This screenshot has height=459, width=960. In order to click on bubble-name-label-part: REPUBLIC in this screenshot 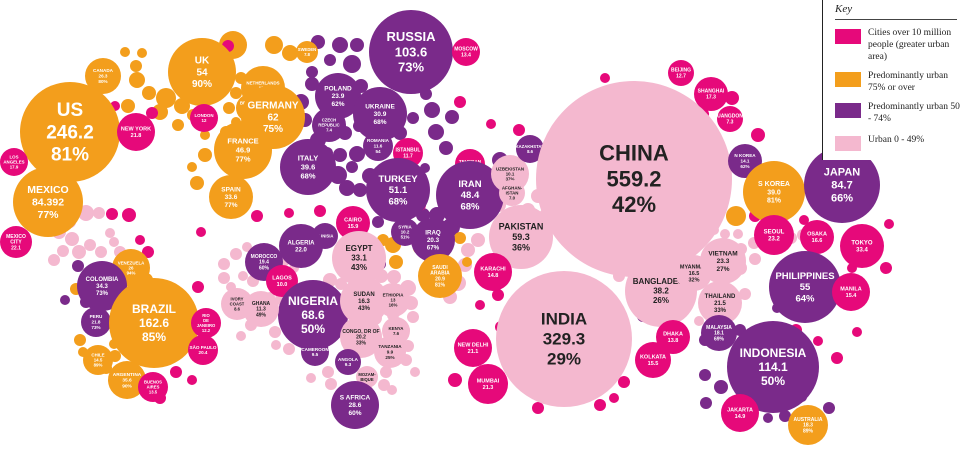, I will do `click(328, 124)`.